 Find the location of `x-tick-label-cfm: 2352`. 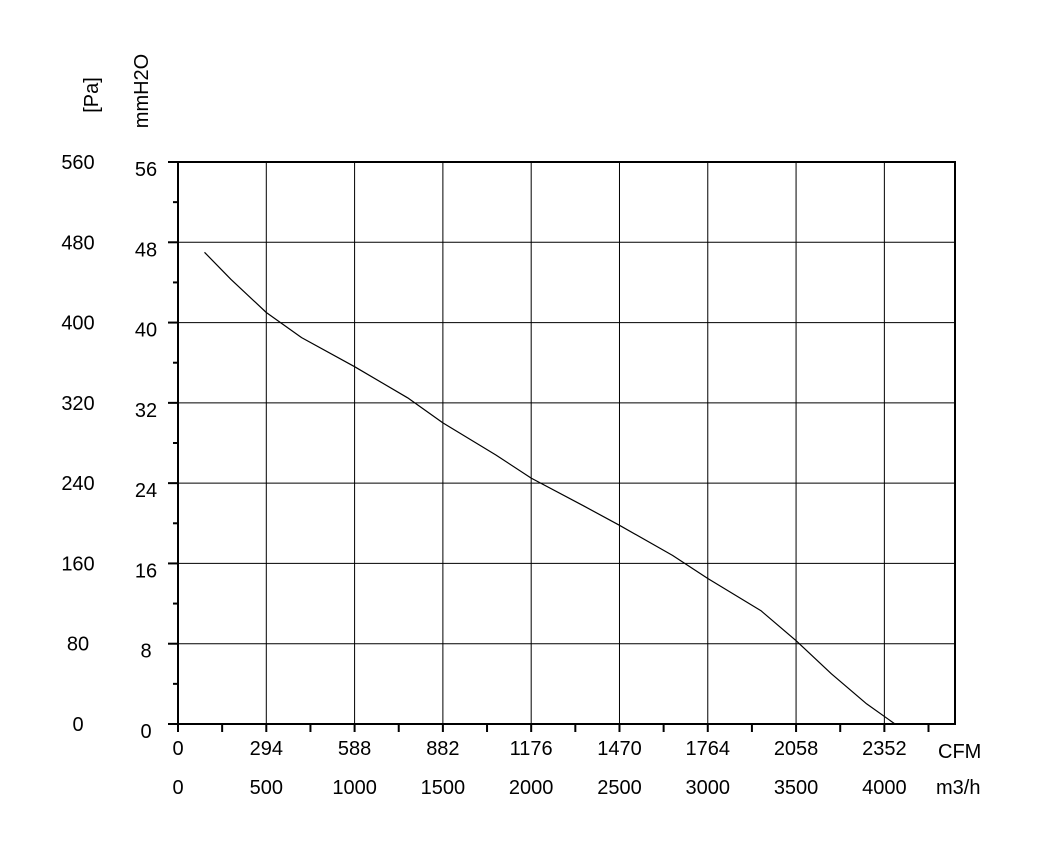

x-tick-label-cfm: 2352 is located at coordinates (884, 749).